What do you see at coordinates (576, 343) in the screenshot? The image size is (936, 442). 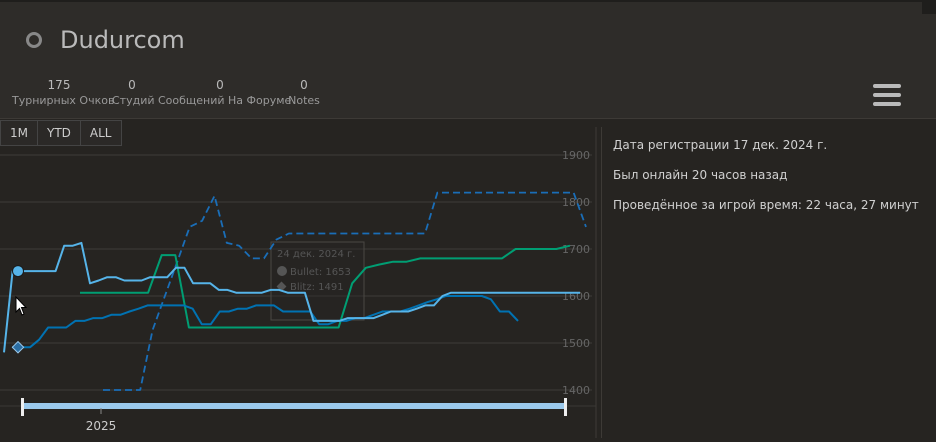 I see `y-tick-label: 1500` at bounding box center [576, 343].